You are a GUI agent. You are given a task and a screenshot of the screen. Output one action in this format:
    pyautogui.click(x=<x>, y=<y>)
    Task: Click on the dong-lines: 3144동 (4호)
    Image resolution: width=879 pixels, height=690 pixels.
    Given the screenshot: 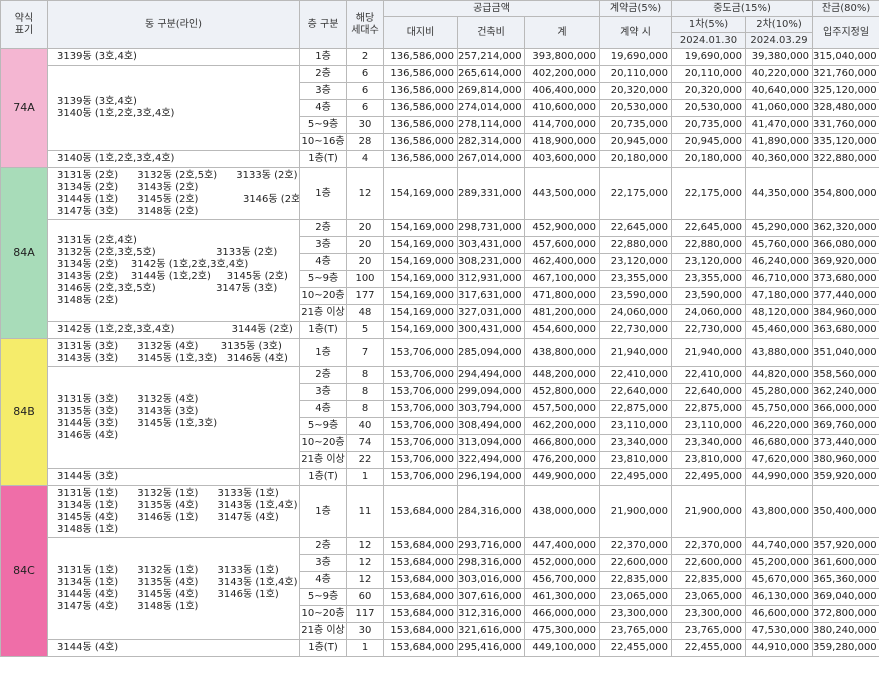 What is the action you would take?
    pyautogui.click(x=173, y=648)
    